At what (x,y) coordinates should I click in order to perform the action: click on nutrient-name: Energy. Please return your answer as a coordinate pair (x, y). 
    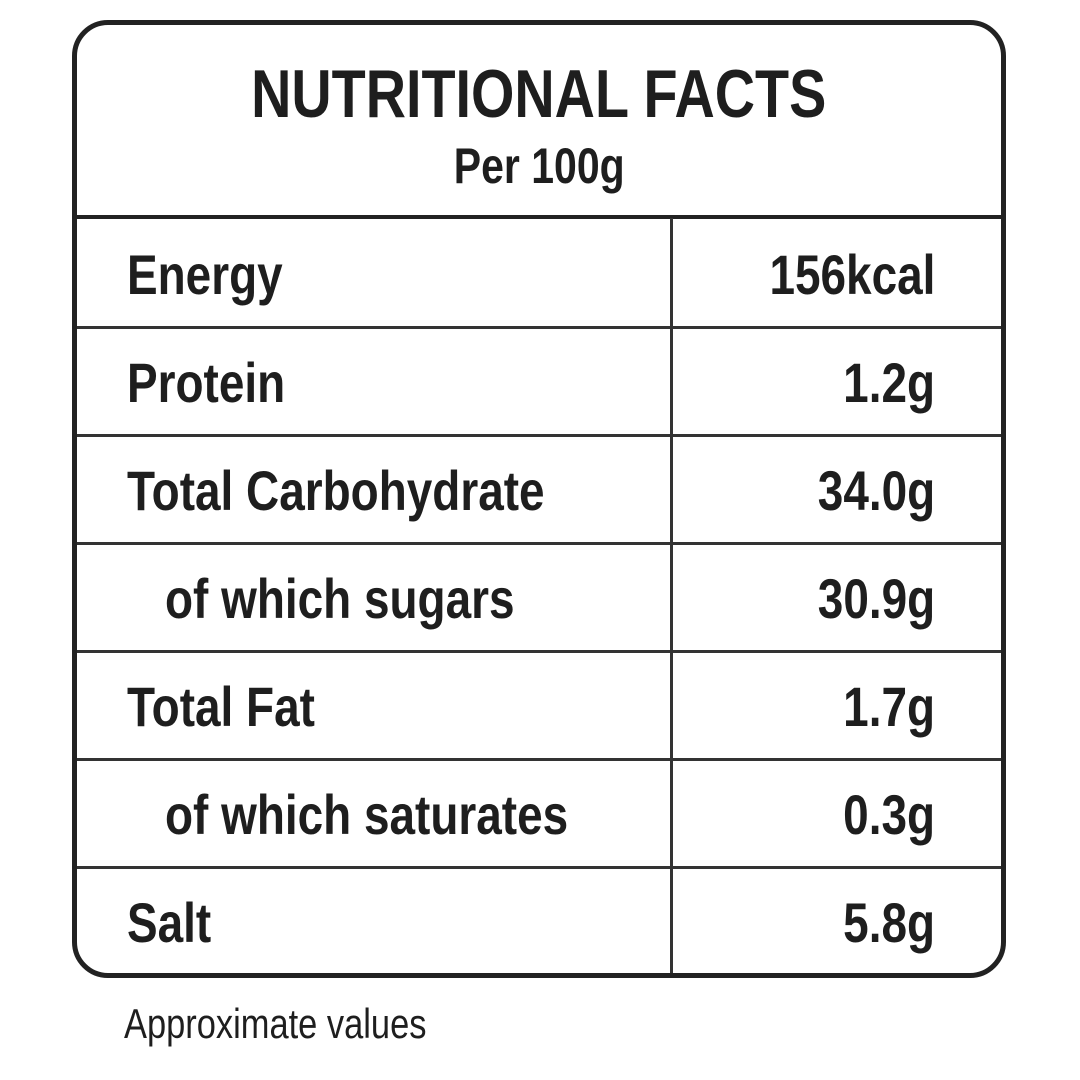
    Looking at the image, I should click on (205, 274).